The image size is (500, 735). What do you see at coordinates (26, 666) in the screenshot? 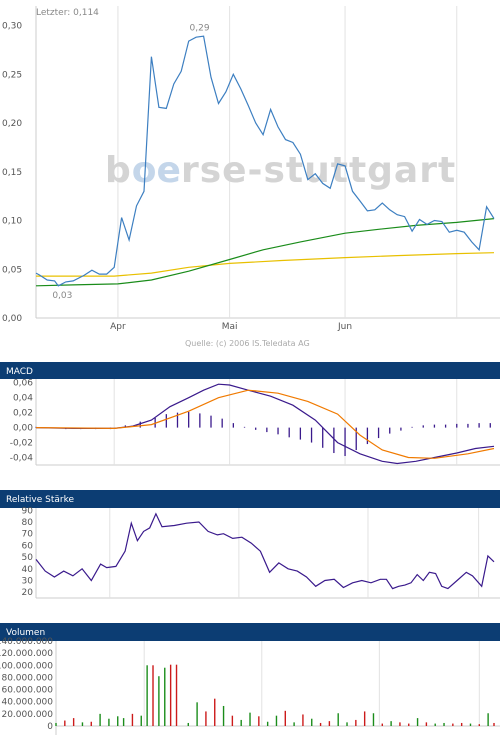
I see `volume-y-tick: 100.000.000` at bounding box center [26, 666].